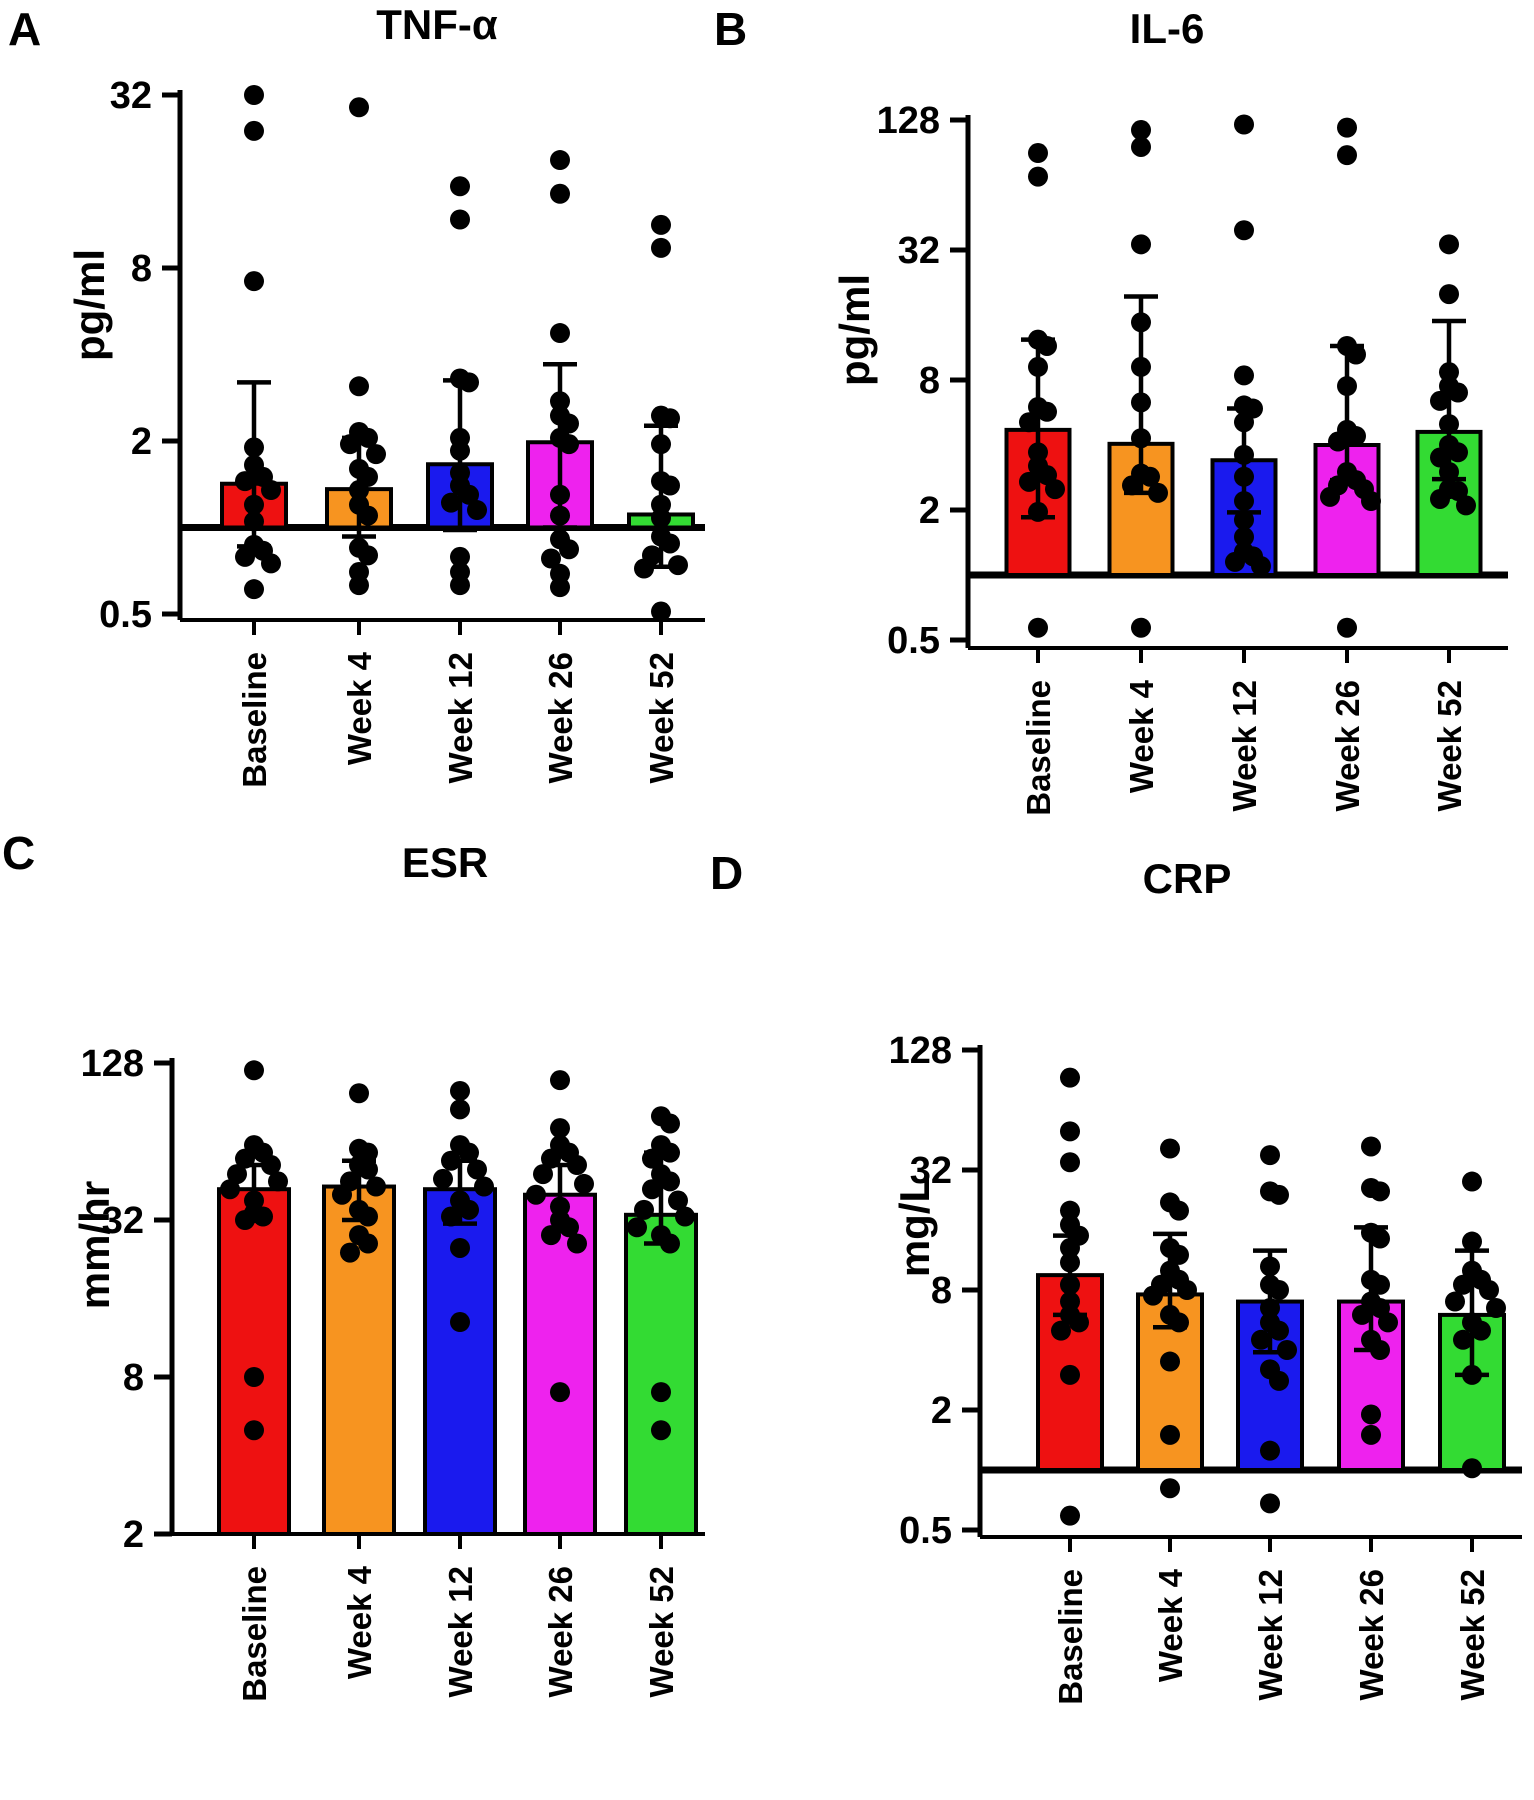  I want to click on panel-title-crp: CRP, so click(1187, 878).